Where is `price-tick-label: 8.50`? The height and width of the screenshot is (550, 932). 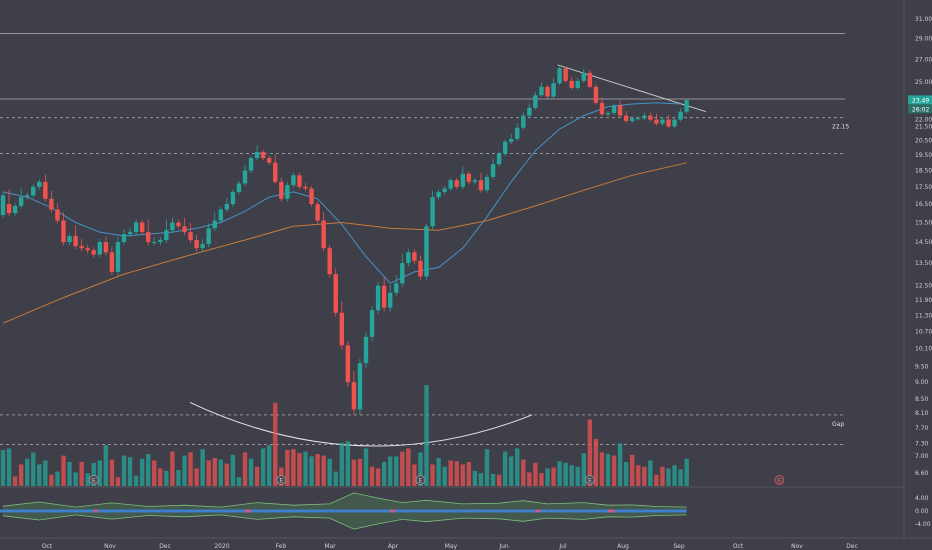 price-tick-label: 8.50 is located at coordinates (922, 399).